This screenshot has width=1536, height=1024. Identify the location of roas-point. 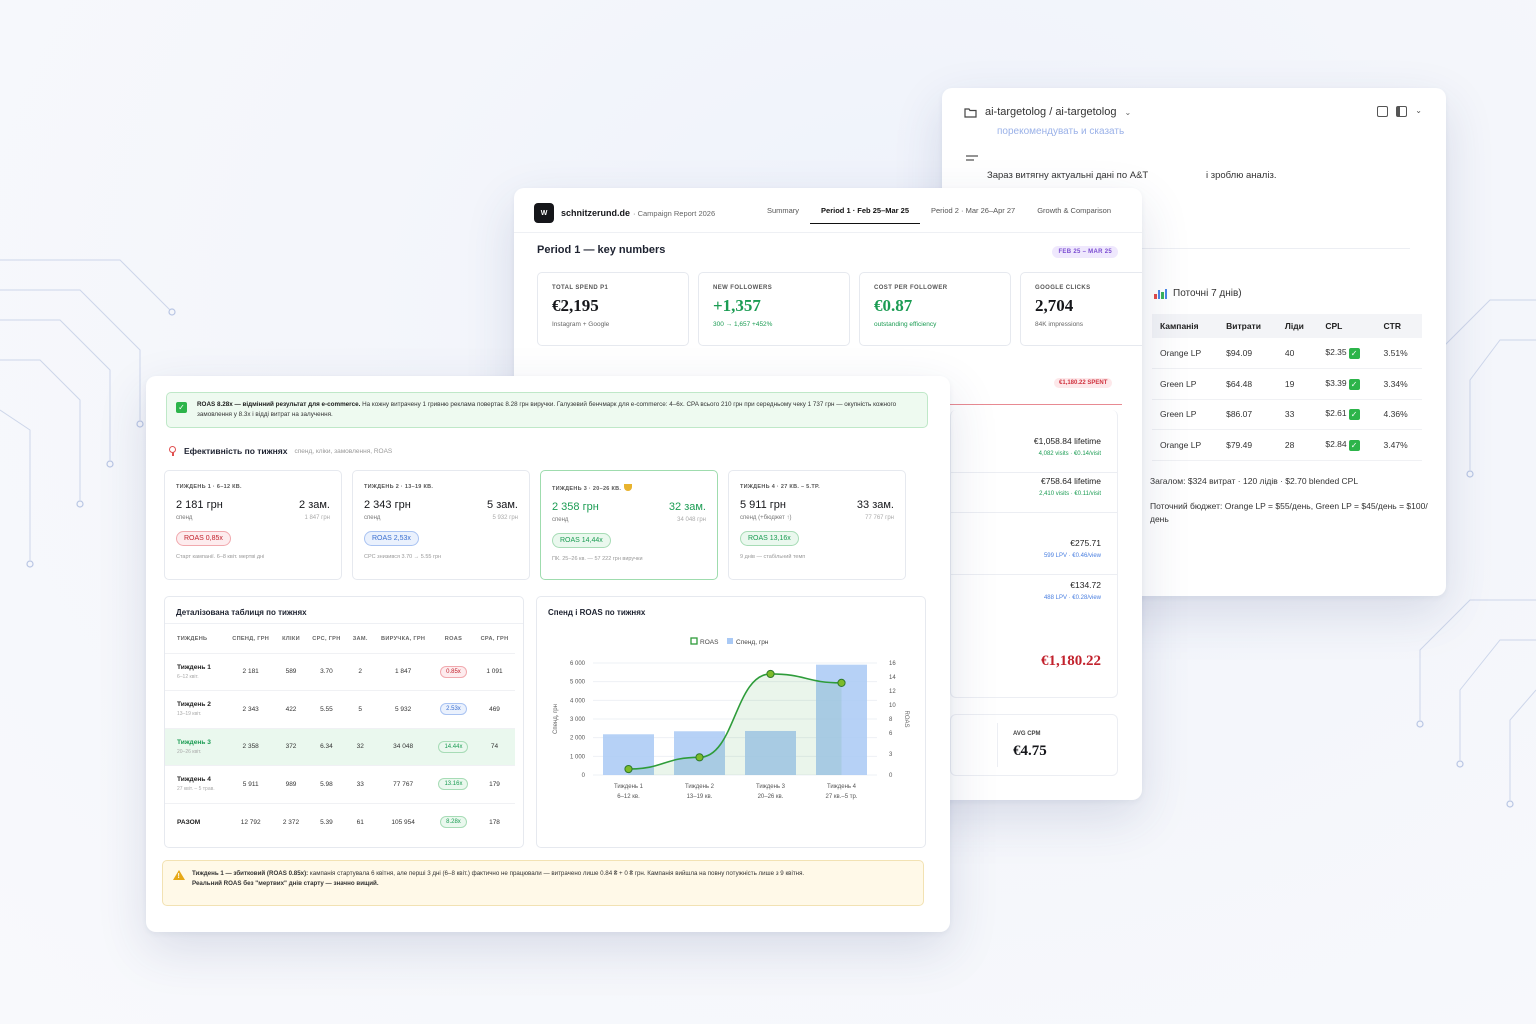
(628, 769).